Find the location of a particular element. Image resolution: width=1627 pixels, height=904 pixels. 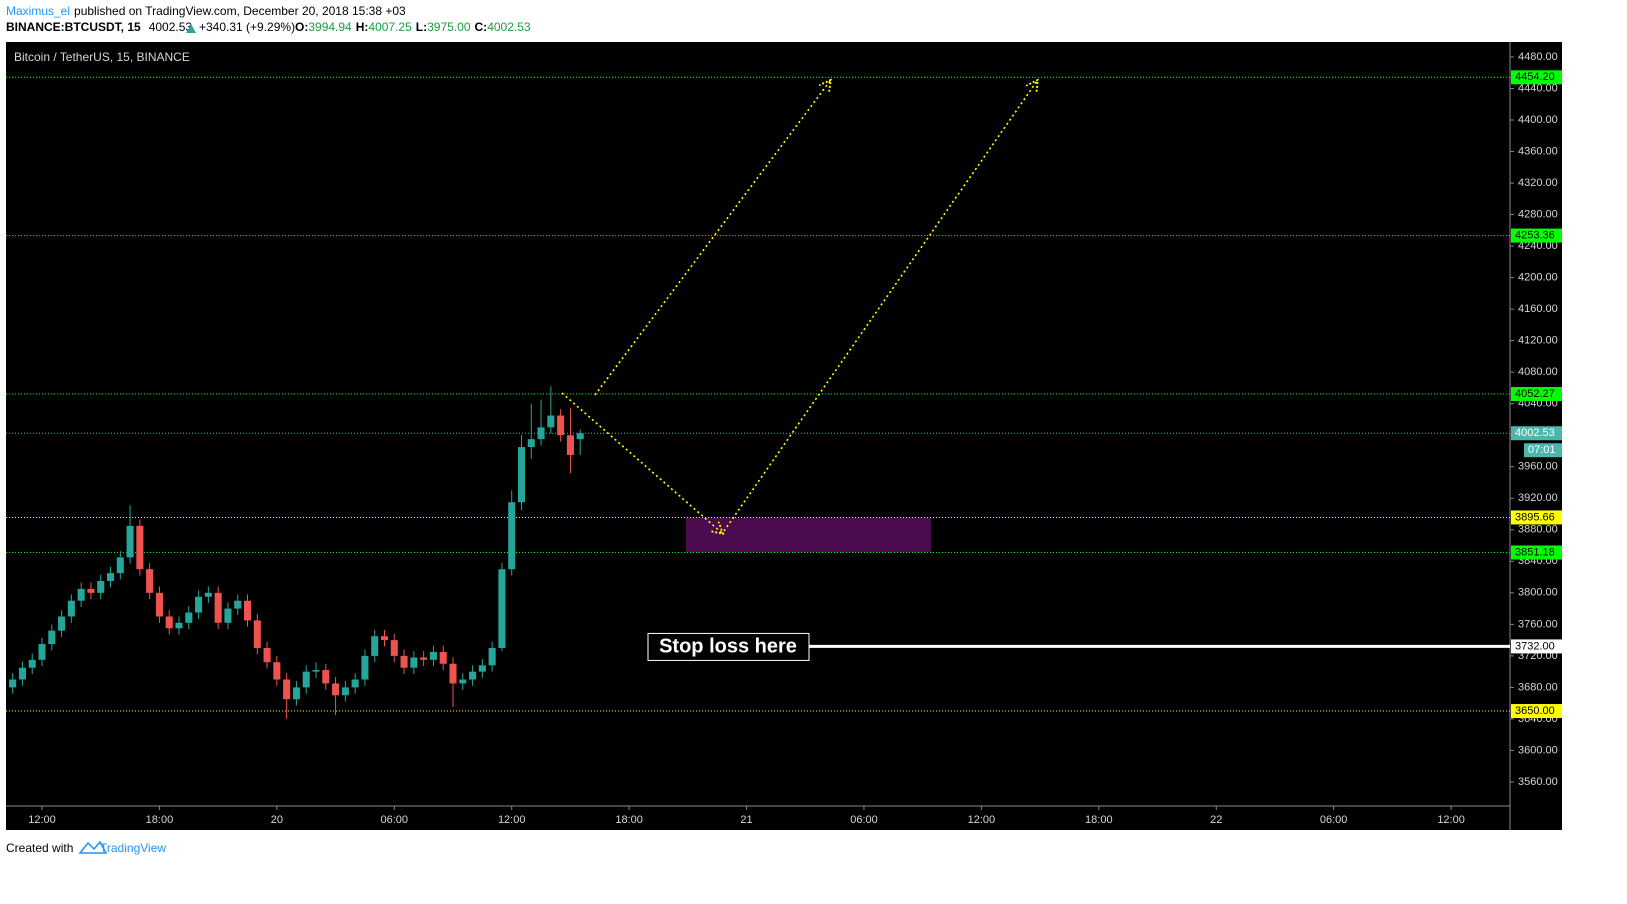

price-label: 4002.53 is located at coordinates (1535, 433).